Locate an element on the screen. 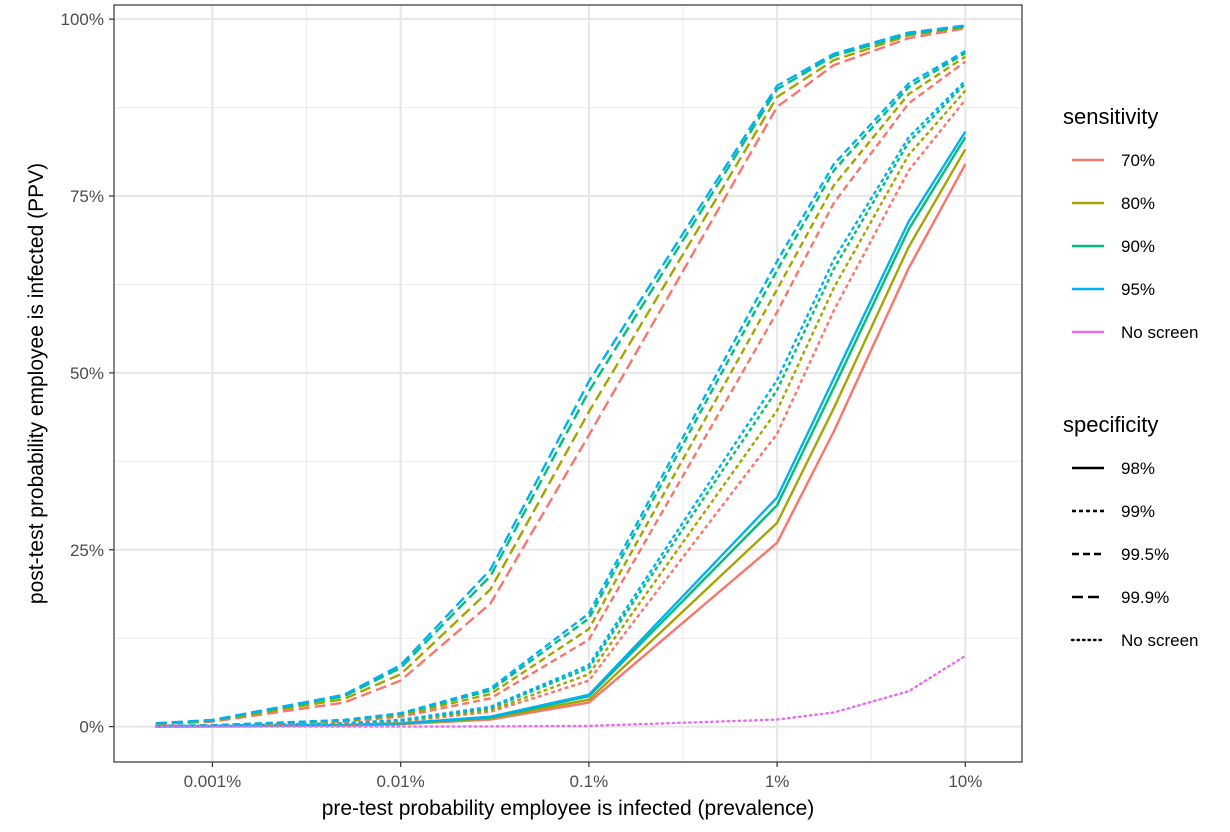 The image size is (1230, 832). y-tick-label: 25% is located at coordinates (87, 550).